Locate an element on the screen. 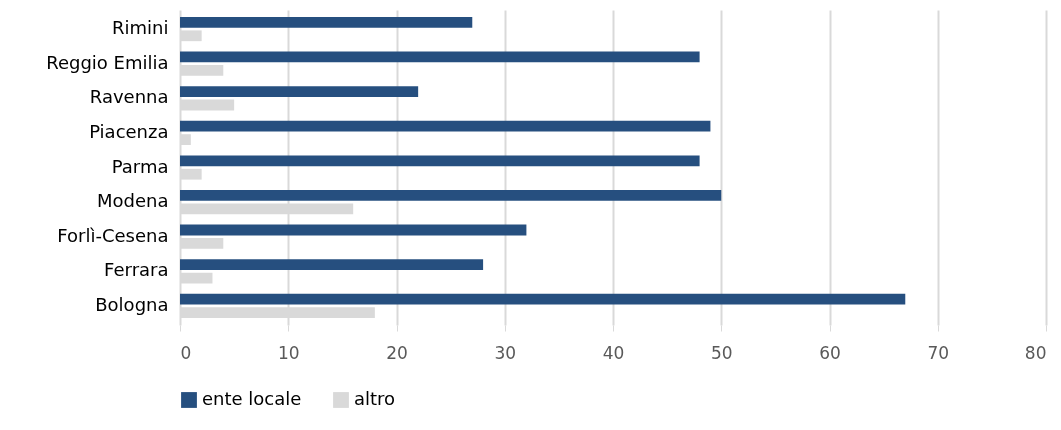  x-tick-label: 80 is located at coordinates (1035, 352).